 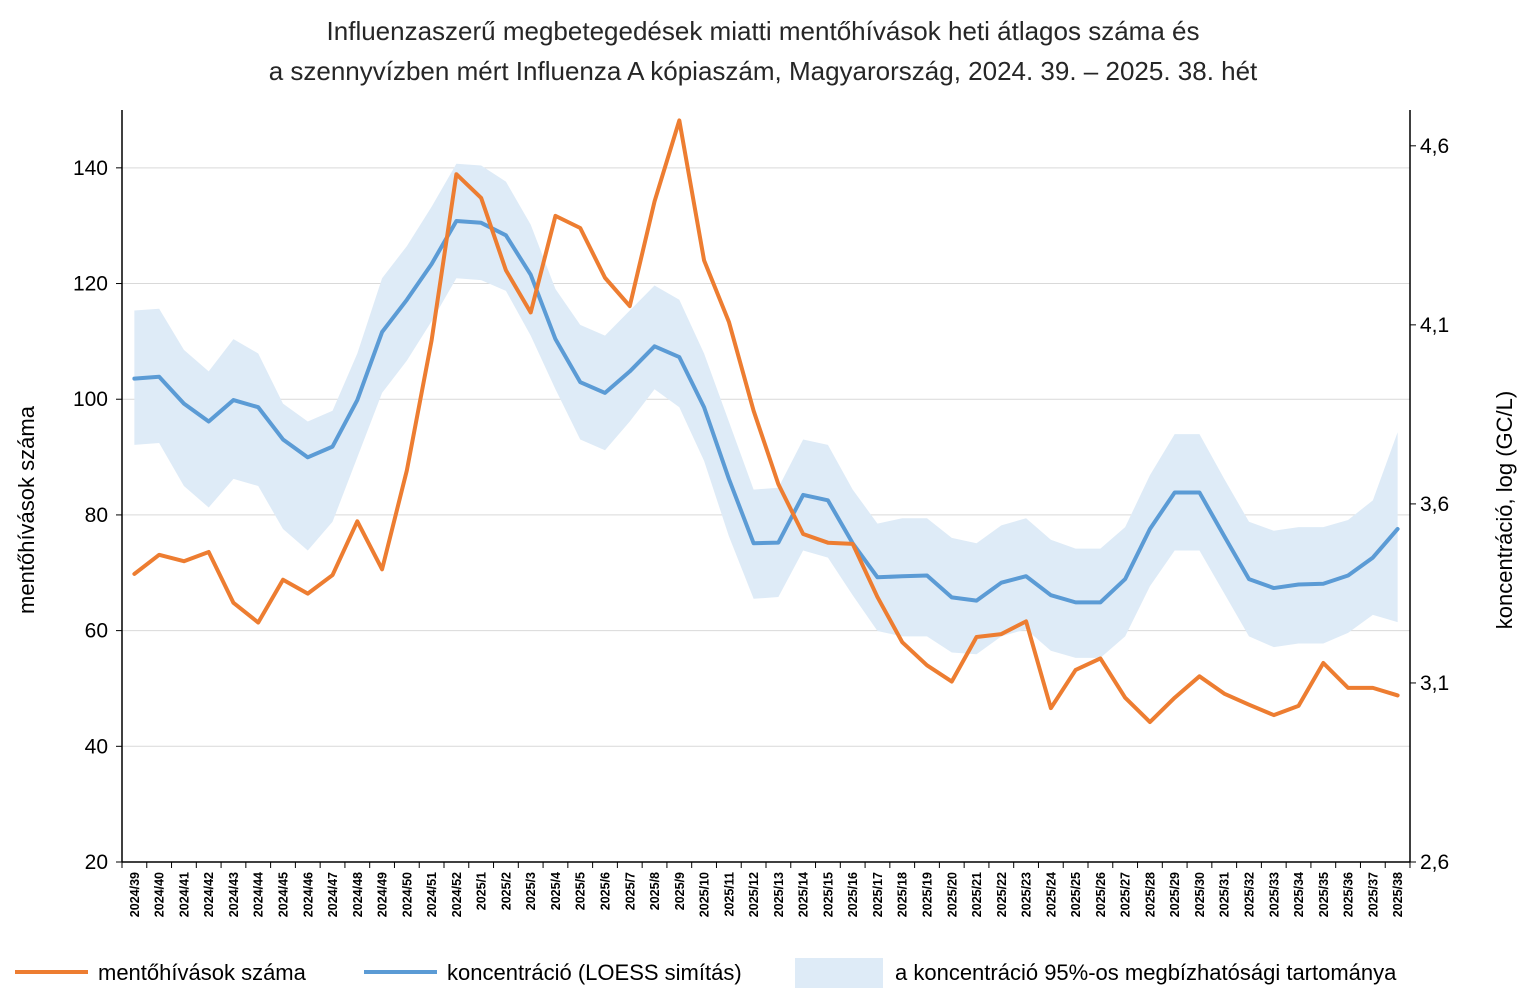 What do you see at coordinates (308, 894) in the screenshot?
I see `x-tick-label: 2024/46` at bounding box center [308, 894].